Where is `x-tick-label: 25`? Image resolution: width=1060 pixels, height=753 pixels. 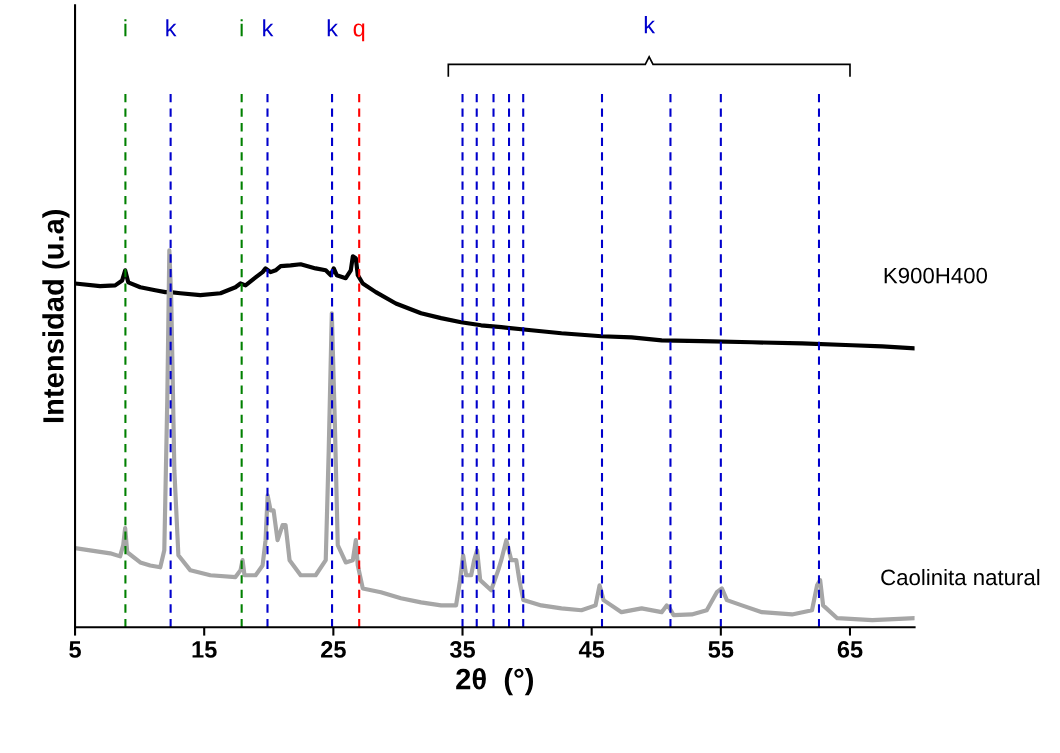
x-tick-label: 25 is located at coordinates (333, 649).